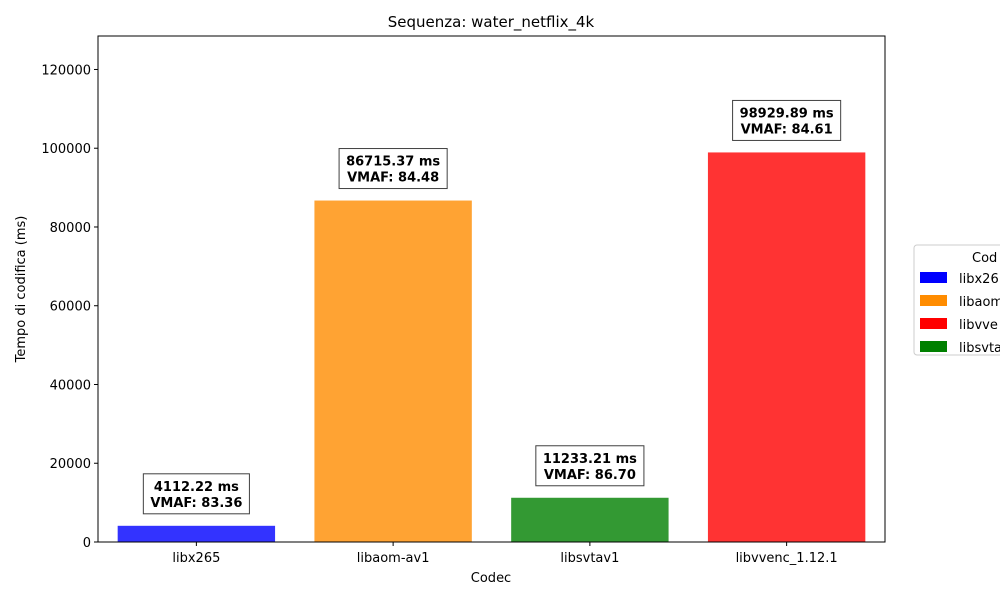 The width and height of the screenshot is (1000, 600). I want to click on y-axis-title: Tempo di codifica (ms), so click(21, 290).